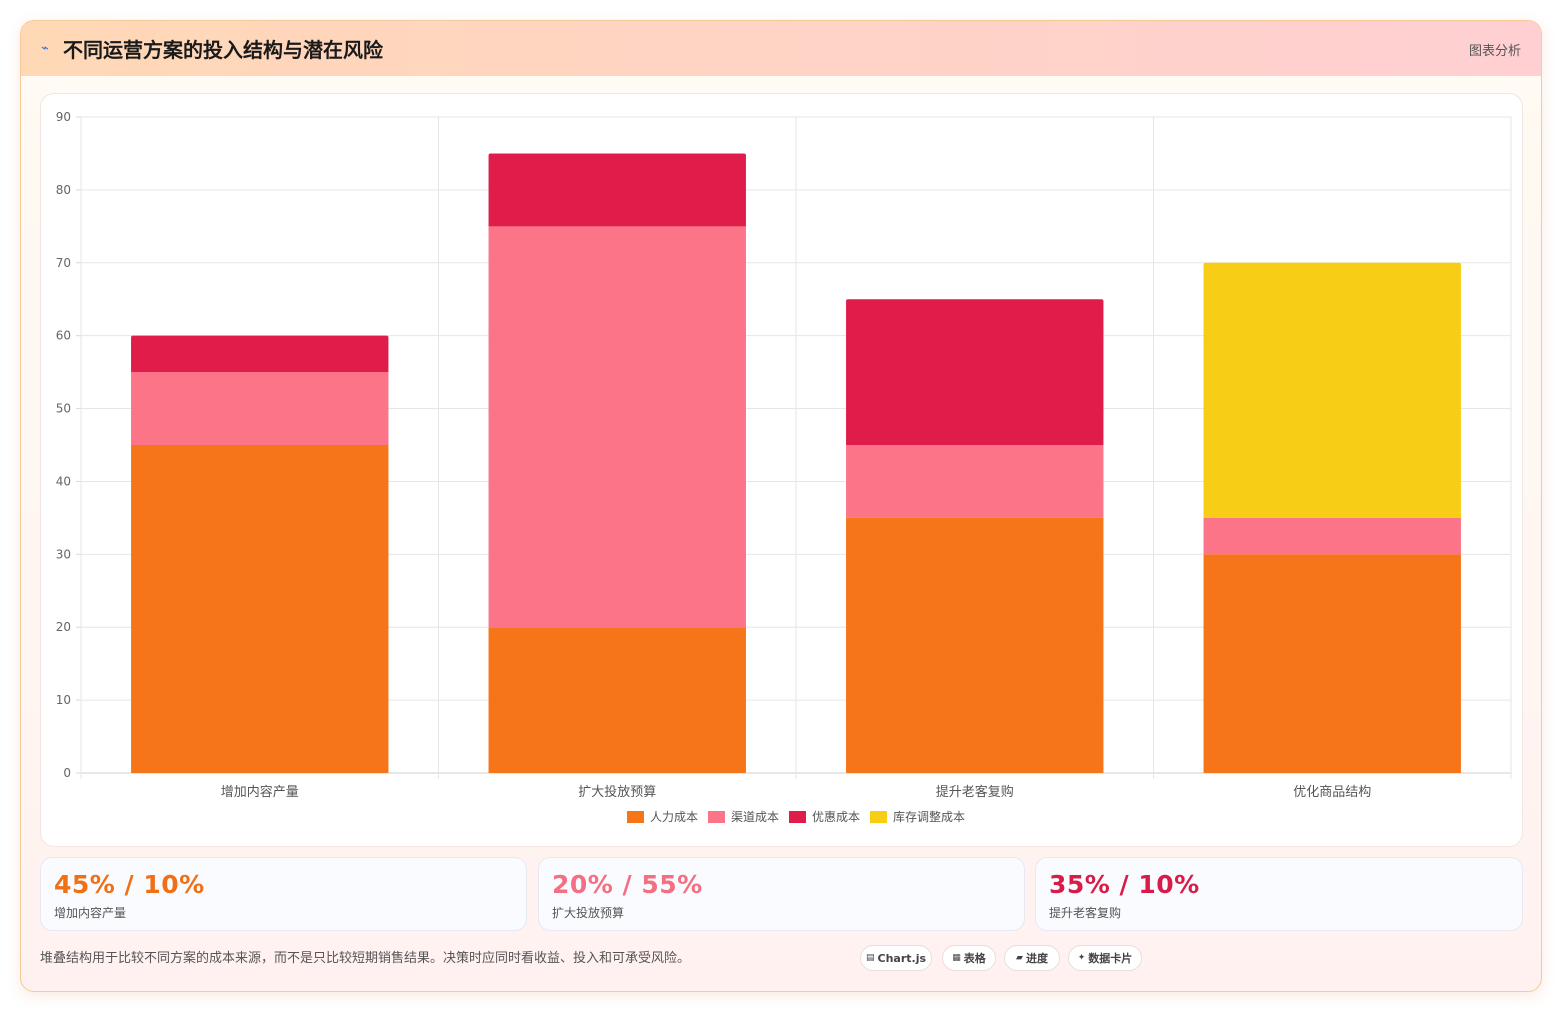 This screenshot has width=1561, height=1012. Describe the element at coordinates (283, 894) in the screenshot. I see `stat-card-content: 45% / 10% 增加内容产量` at that location.